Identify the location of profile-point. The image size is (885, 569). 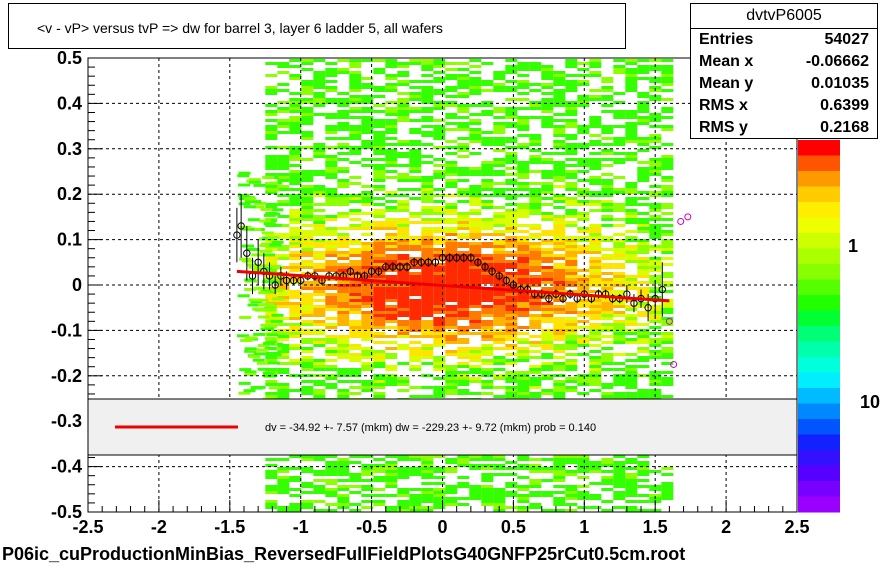
(275, 285).